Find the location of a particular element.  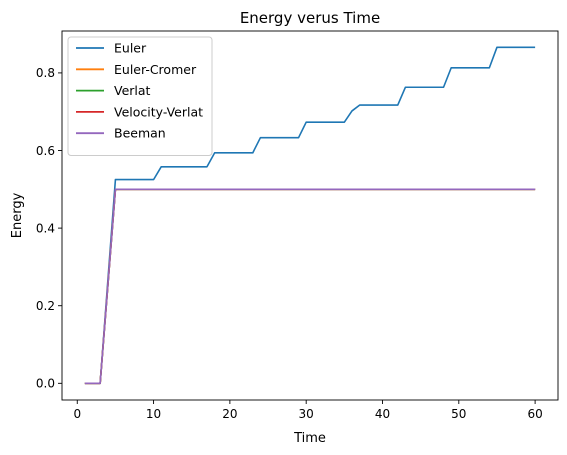

x-axis-label: Time is located at coordinates (309, 438).